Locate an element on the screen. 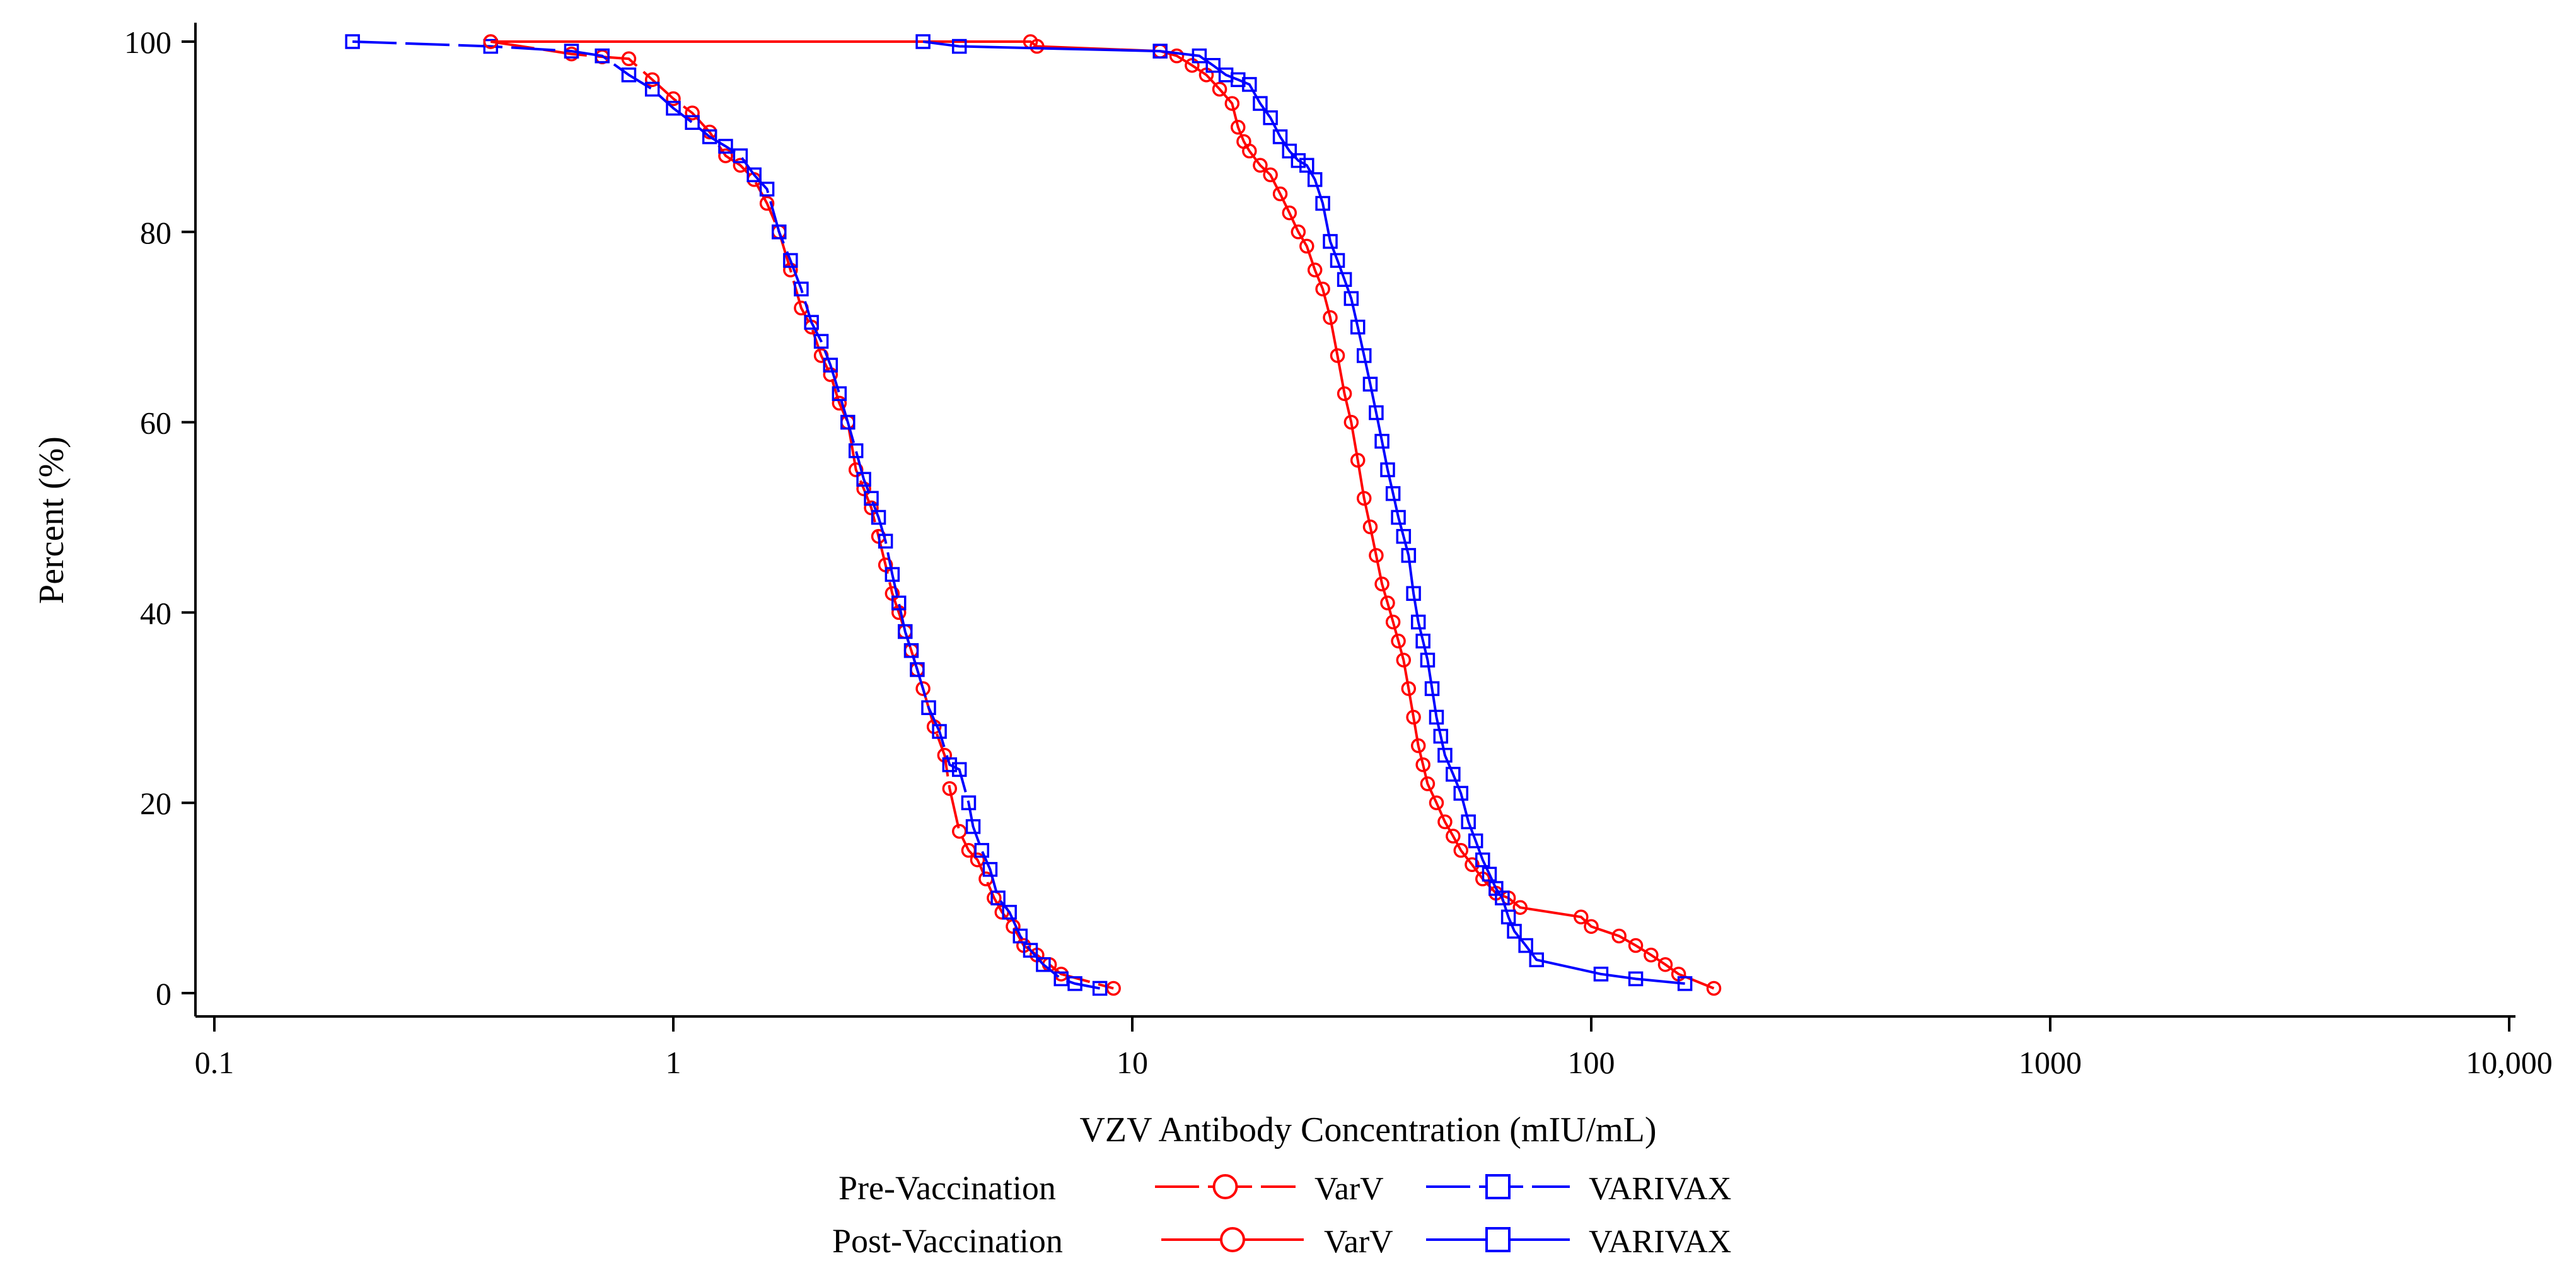 The width and height of the screenshot is (2576, 1280). legend-row-pre-label: Pre-Vaccination is located at coordinates (947, 1188).